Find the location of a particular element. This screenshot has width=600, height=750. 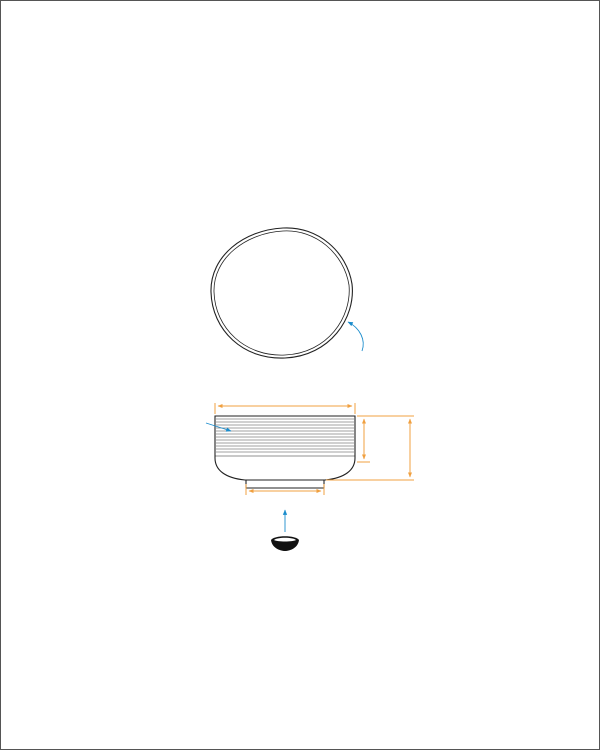

top-diameter-dimension-line is located at coordinates (285, 408).